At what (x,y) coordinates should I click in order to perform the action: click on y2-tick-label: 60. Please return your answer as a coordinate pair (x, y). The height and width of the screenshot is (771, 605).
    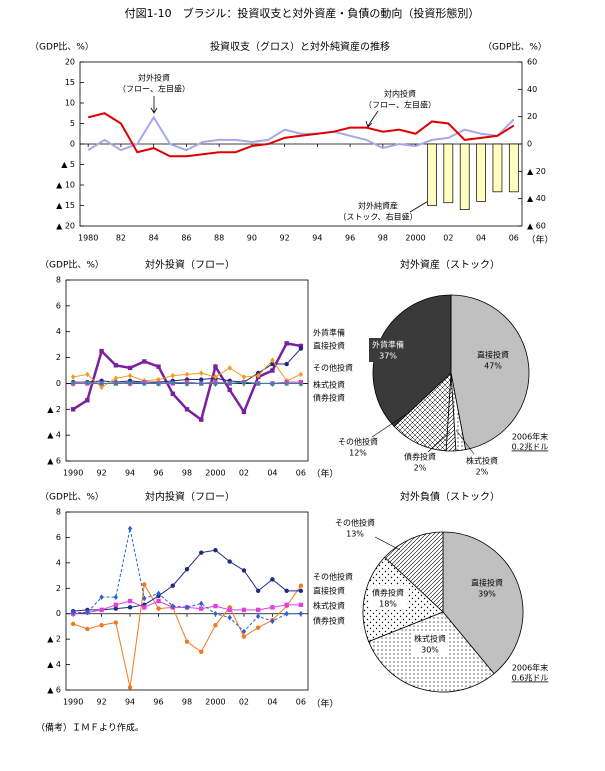
    Looking at the image, I should click on (532, 62).